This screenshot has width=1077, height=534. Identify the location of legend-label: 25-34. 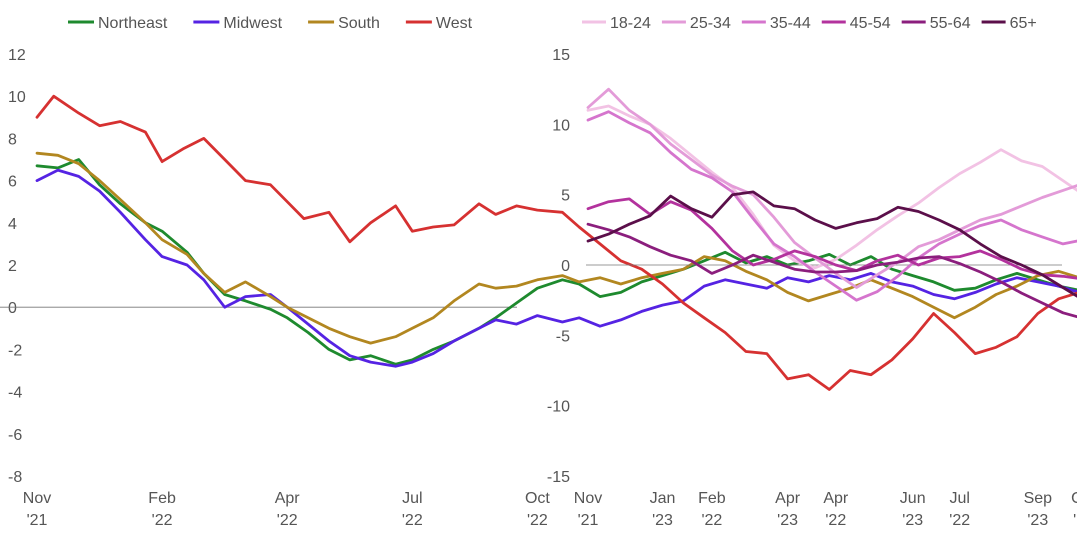
(710, 23).